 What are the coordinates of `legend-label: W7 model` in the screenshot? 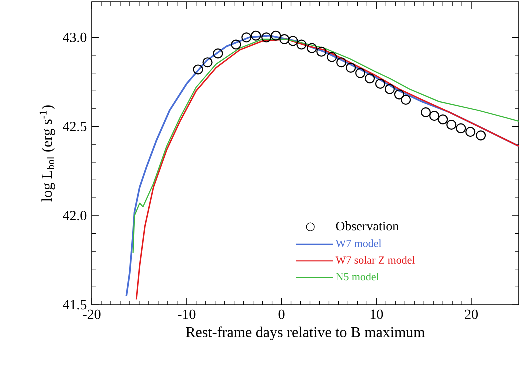 It's located at (359, 244).